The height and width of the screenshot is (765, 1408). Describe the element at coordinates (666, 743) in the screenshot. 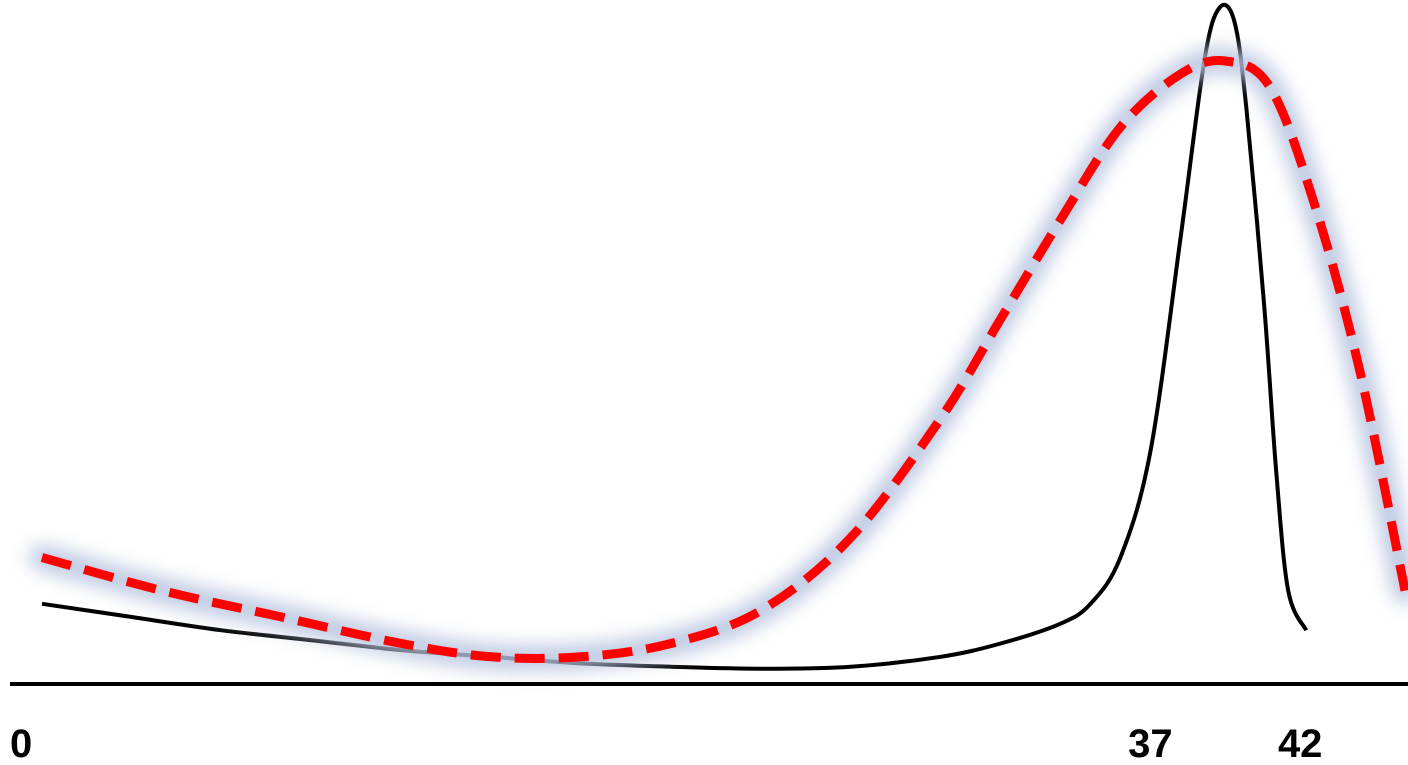

I see `x-tick-labels: 0 37 42` at that location.